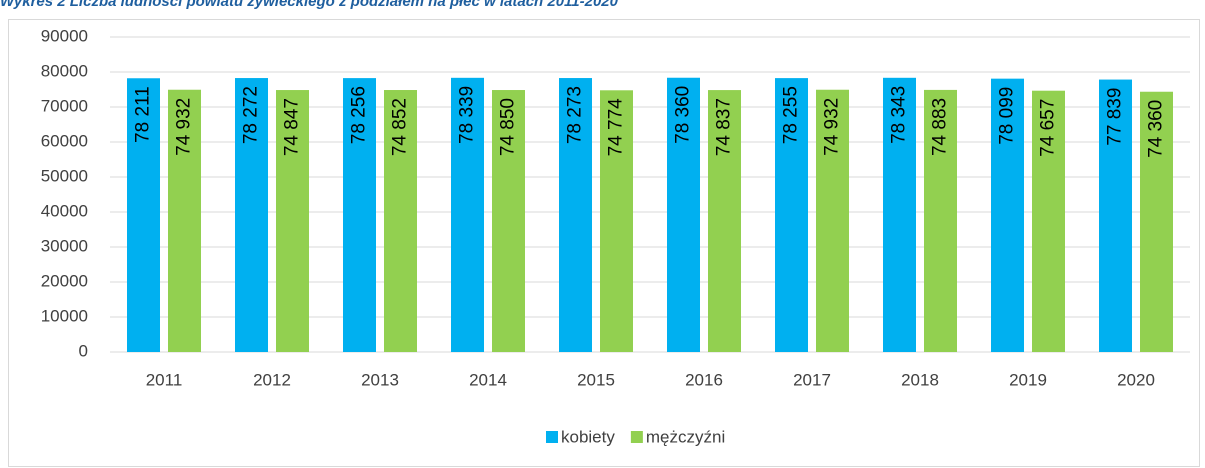 The height and width of the screenshot is (468, 1205). Describe the element at coordinates (899, 115) in the screenshot. I see `value-label: 78 343` at that location.